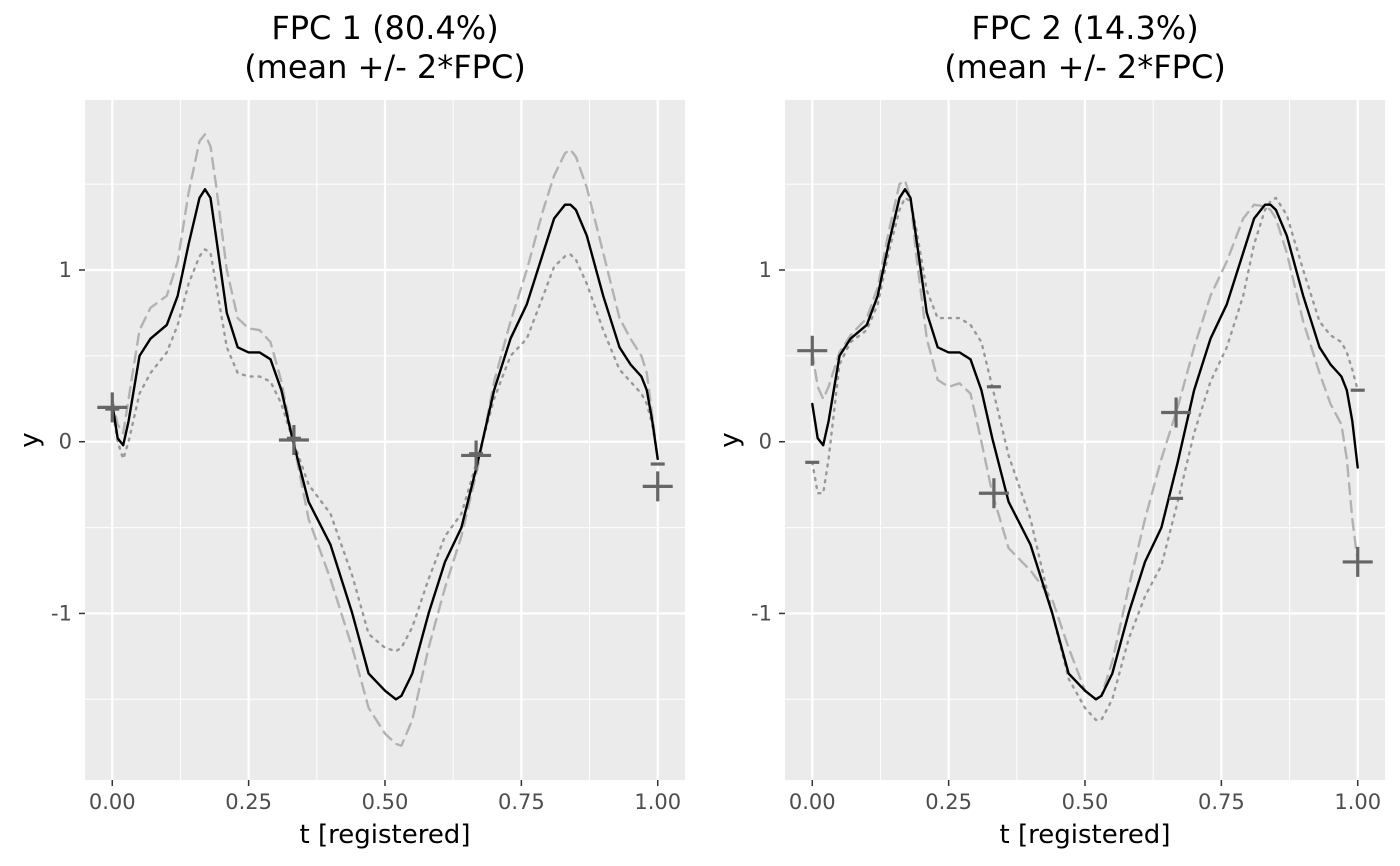 The height and width of the screenshot is (866, 1400). I want to click on chart-title: FPC 1 (80.4%), so click(384, 28).